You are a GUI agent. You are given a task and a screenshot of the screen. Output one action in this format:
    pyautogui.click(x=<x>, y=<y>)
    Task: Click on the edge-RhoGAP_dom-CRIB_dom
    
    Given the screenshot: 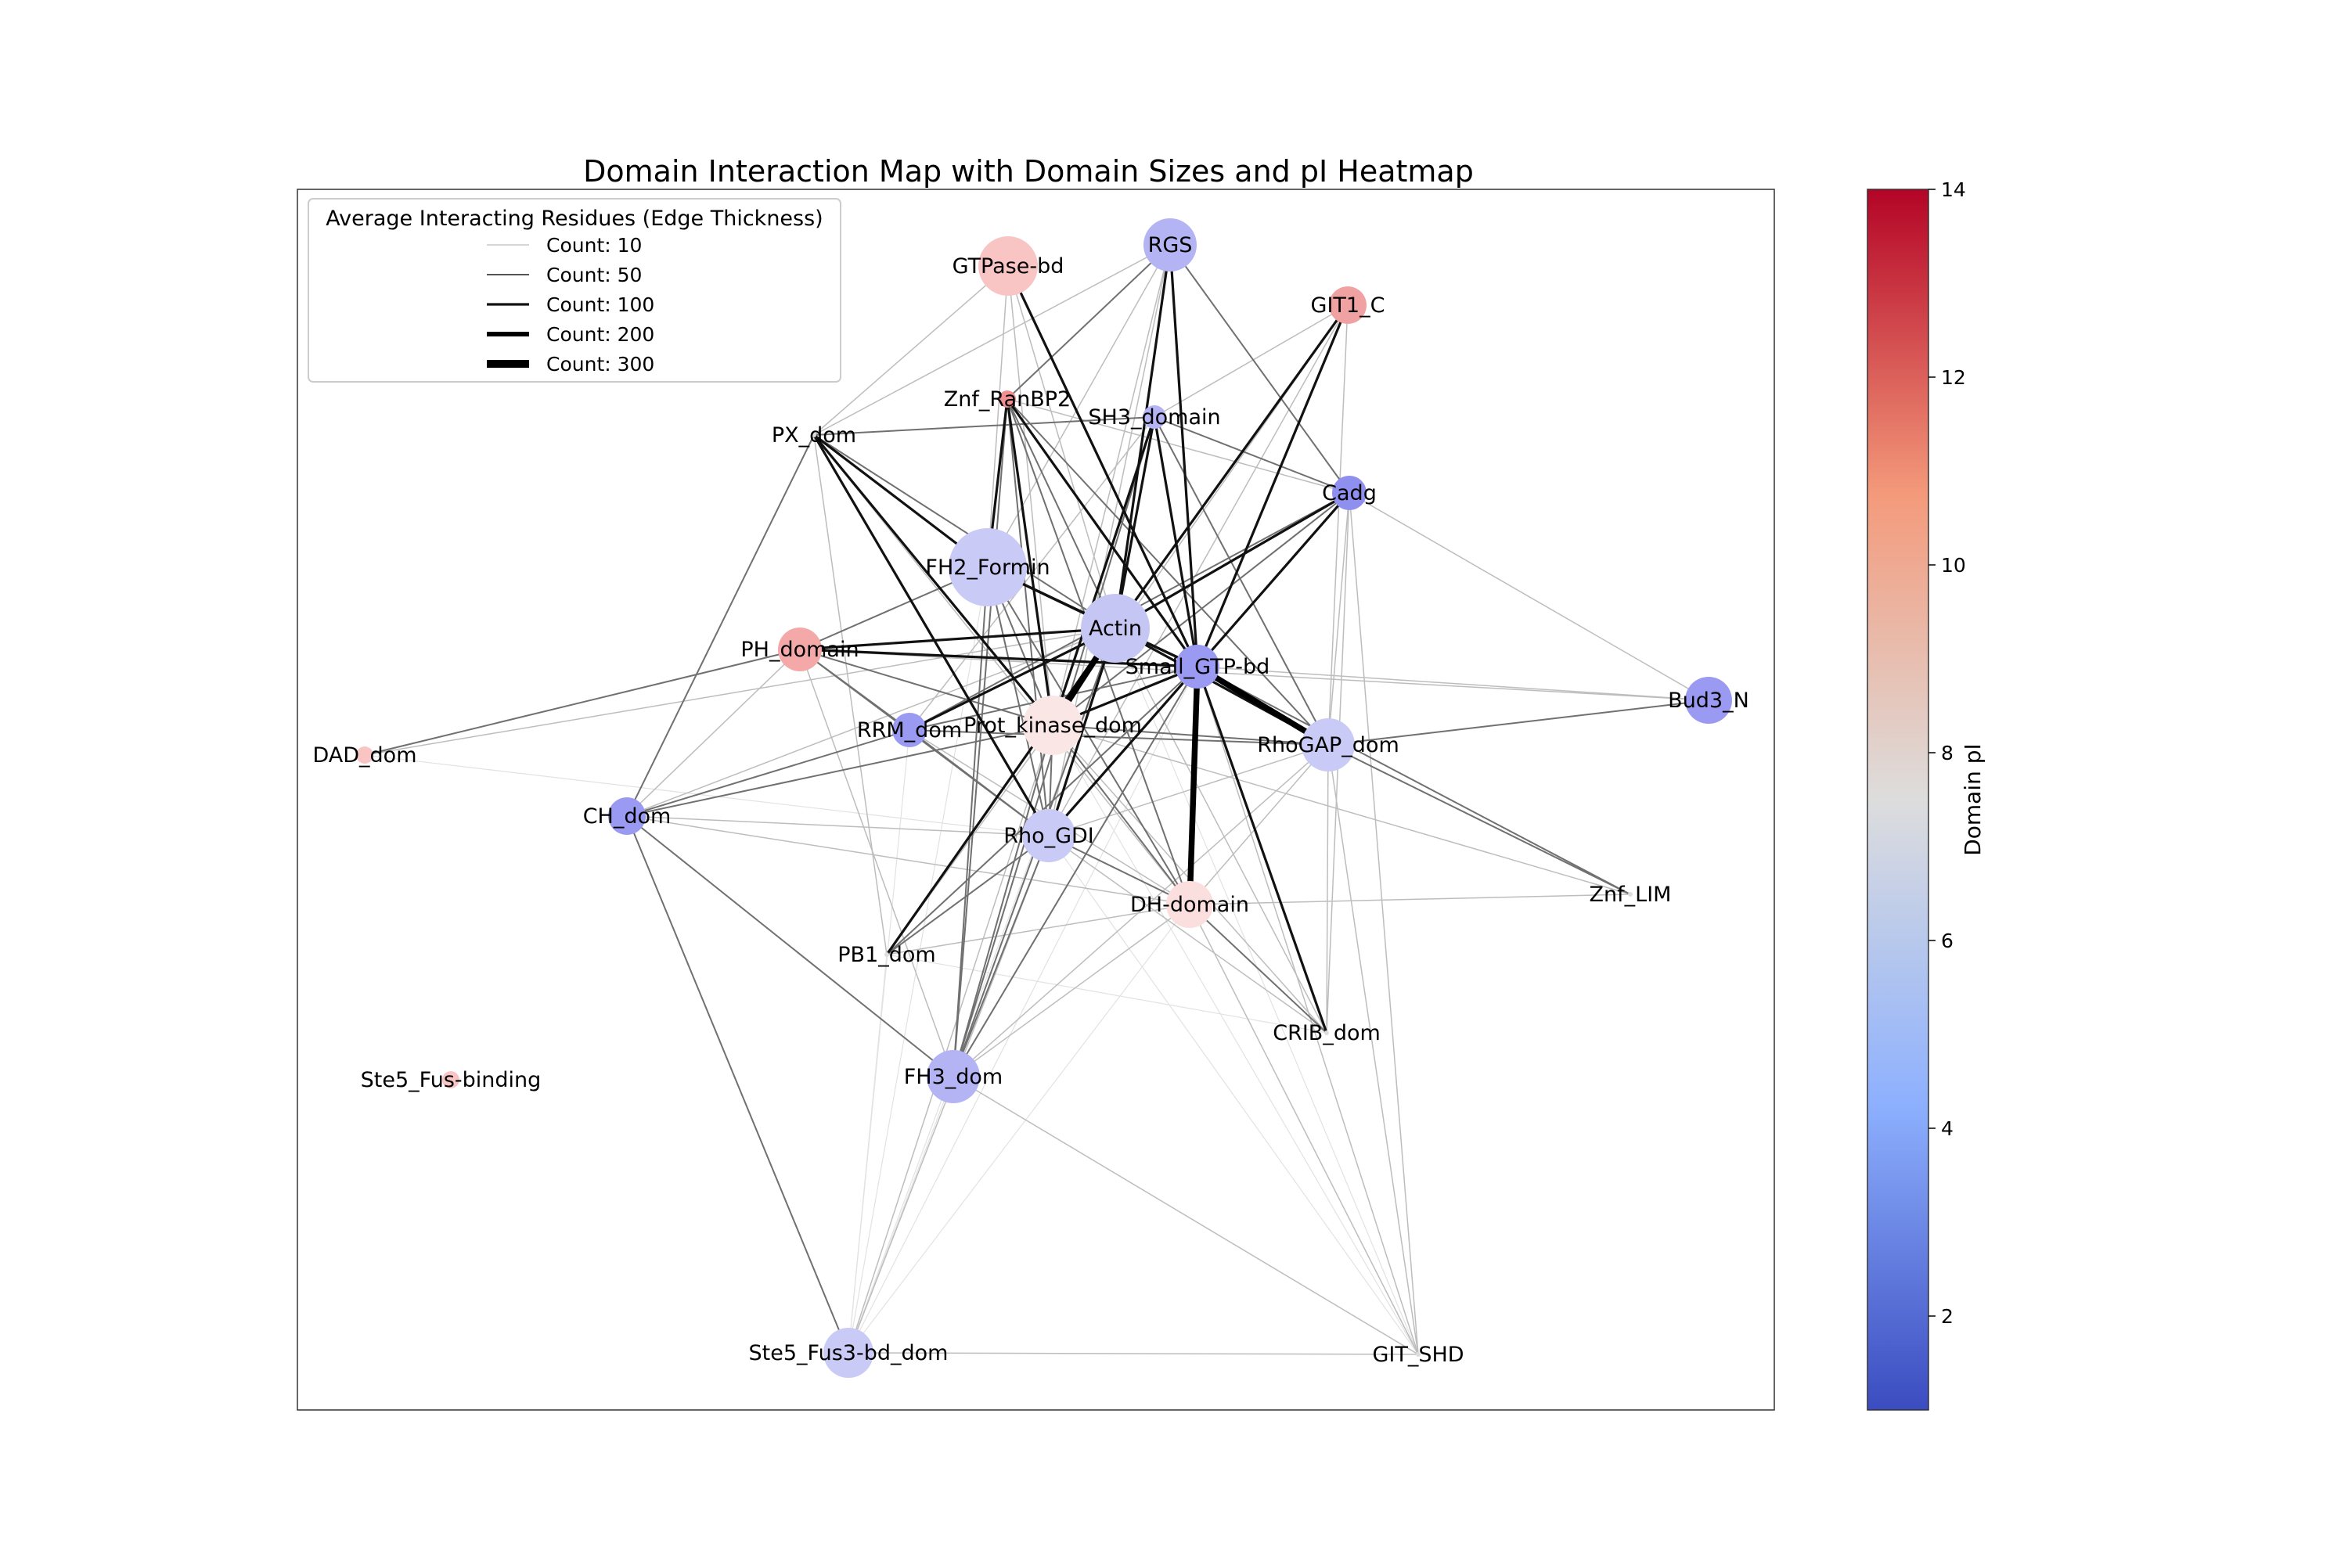 What is the action you would take?
    pyautogui.click(x=1327, y=889)
    